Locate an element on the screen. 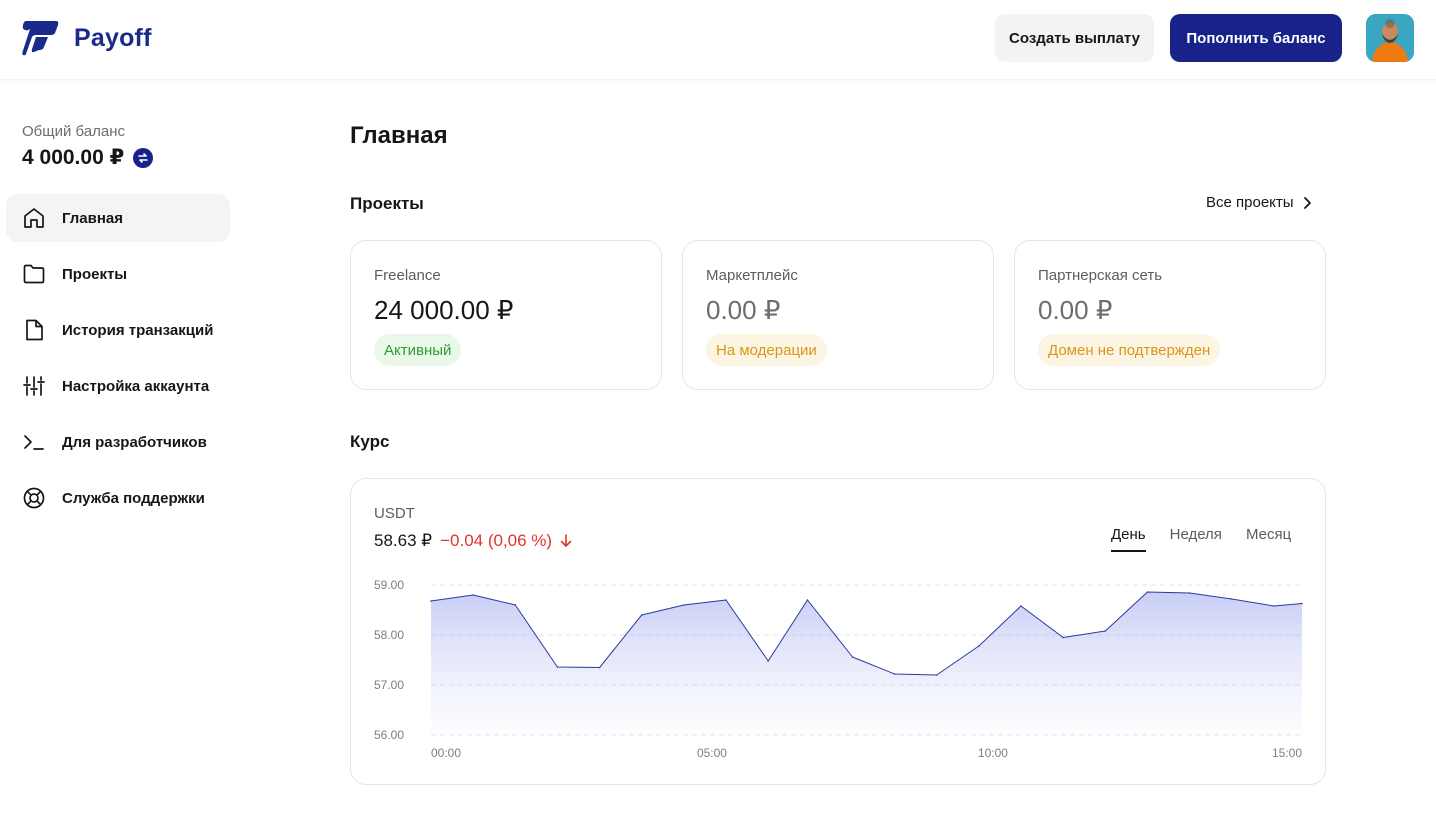  top-up-balance-button: Пополнить баланс is located at coordinates (1256, 38).